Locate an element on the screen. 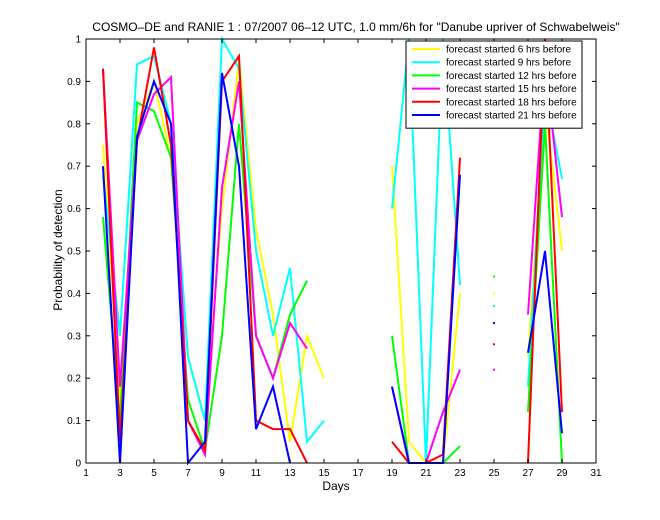  y-tick-label: 0.6 is located at coordinates (74, 209).